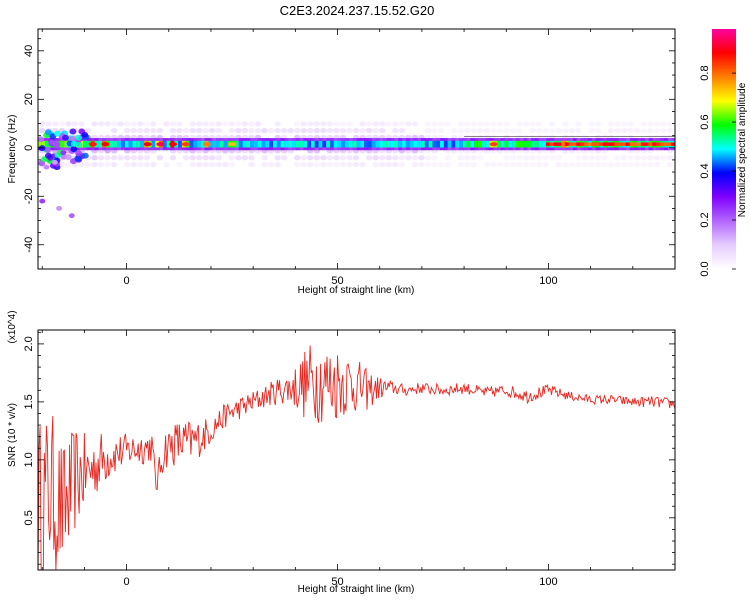 Image resolution: width=750 pixels, height=600 pixels. What do you see at coordinates (48, 149) in the screenshot?
I see `spectrogram-early-cell` at bounding box center [48, 149].